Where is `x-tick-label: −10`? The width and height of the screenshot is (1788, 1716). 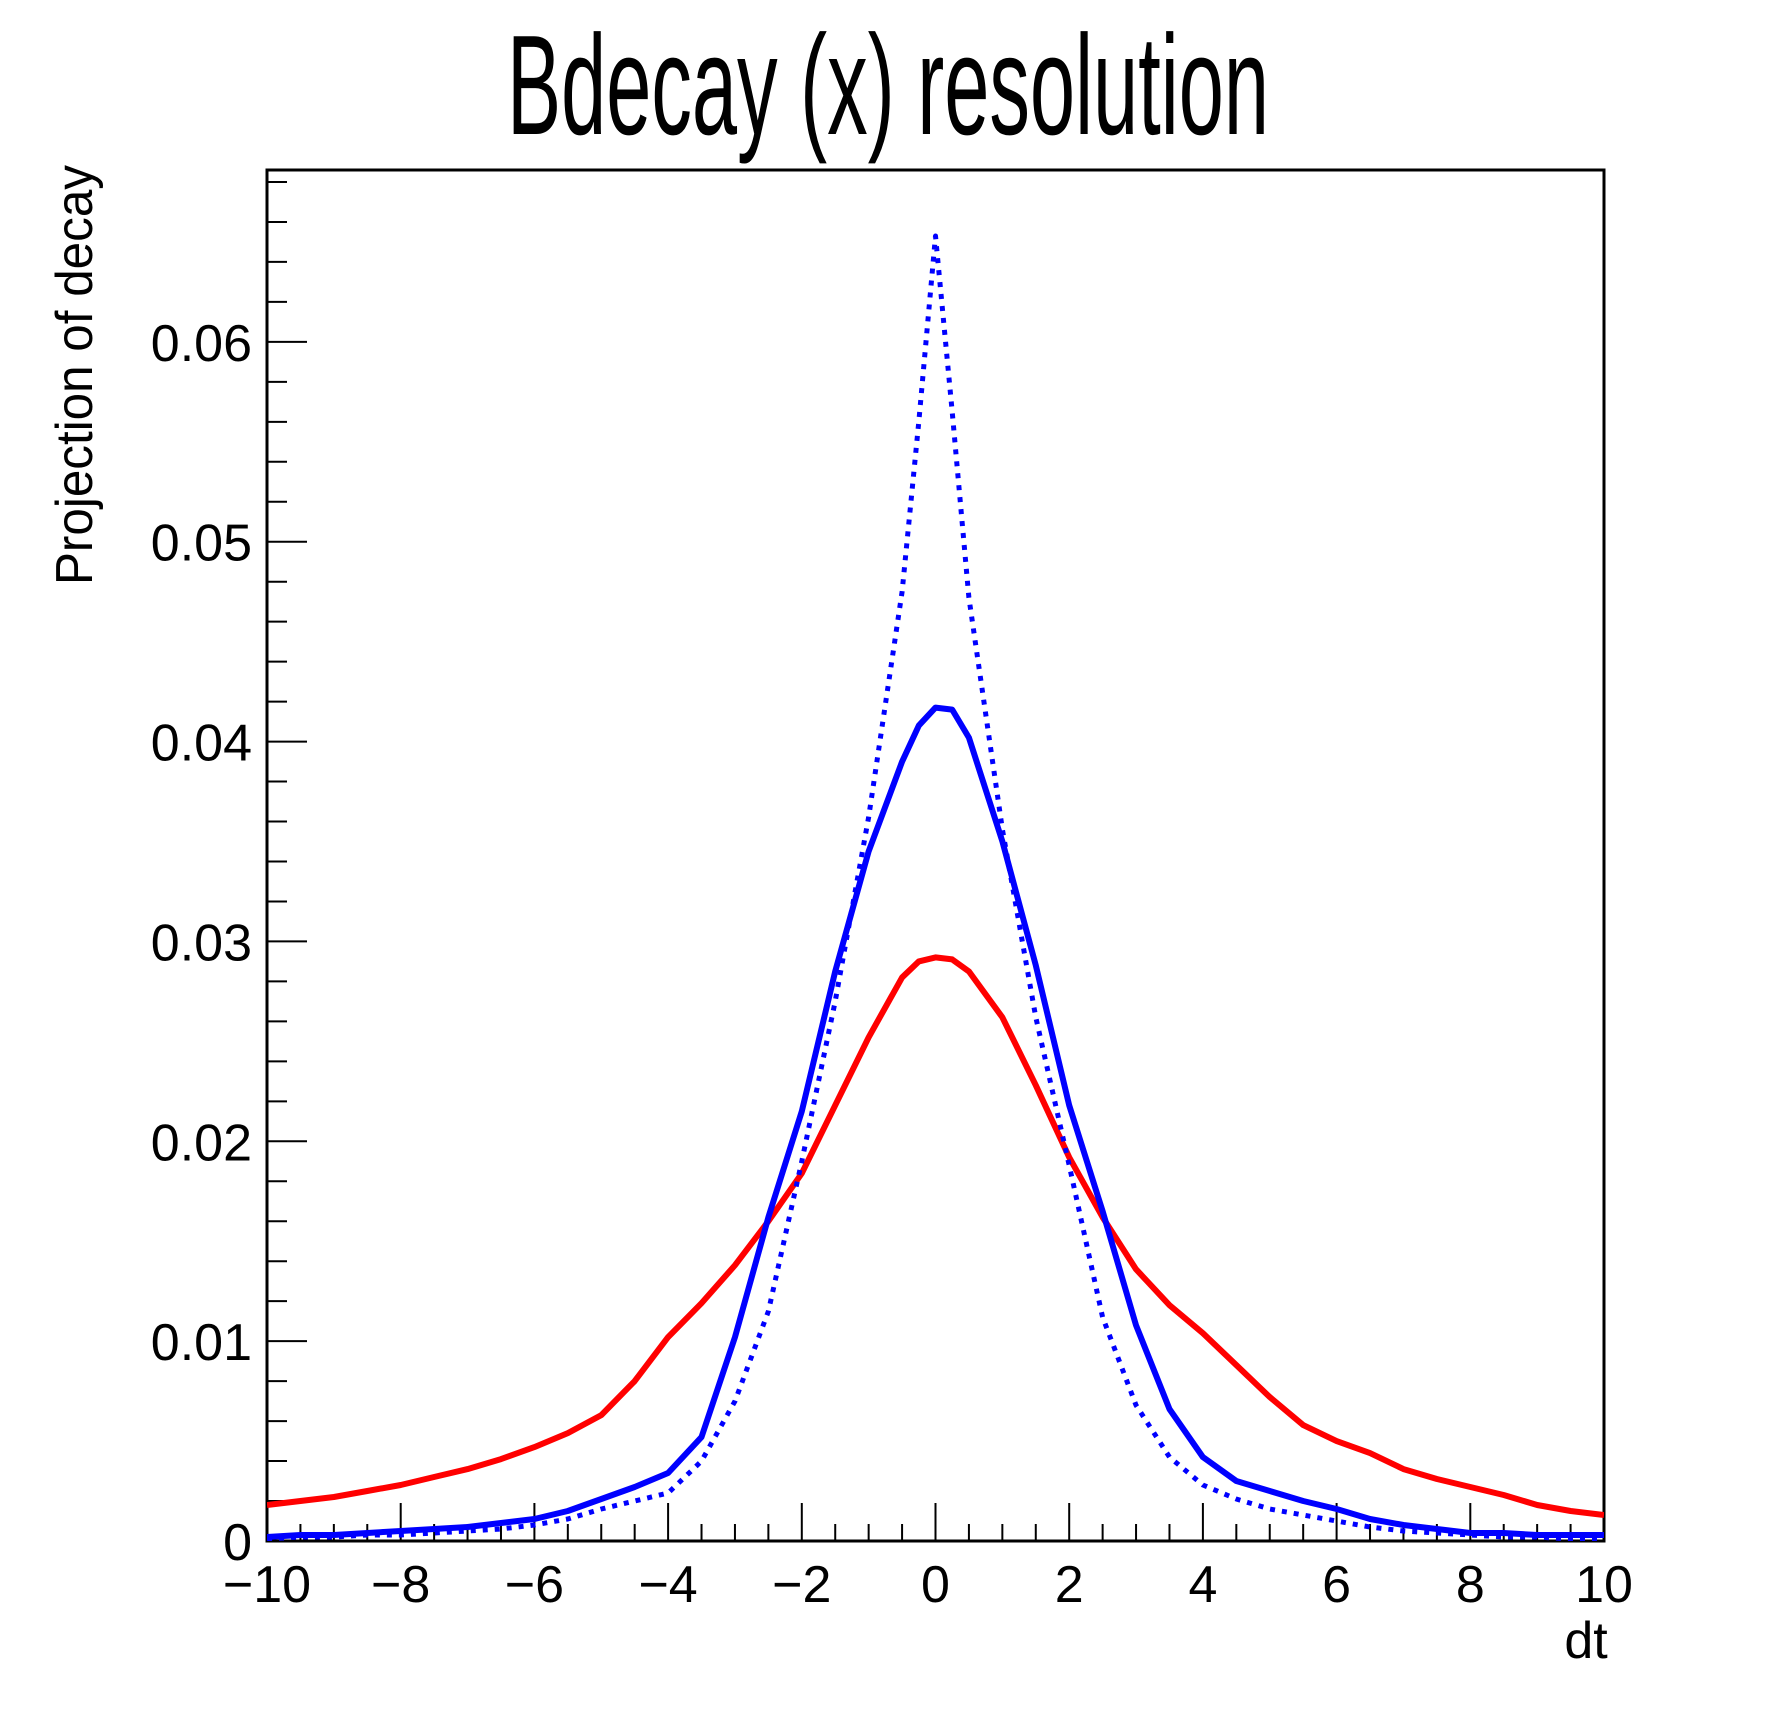 x-tick-label: −10 is located at coordinates (267, 1585).